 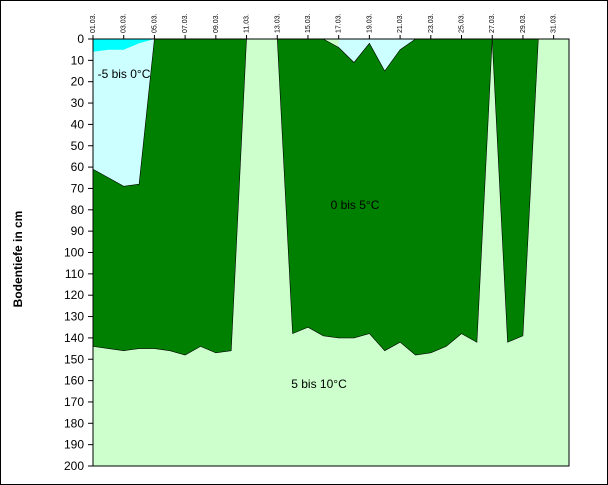 I want to click on x-tick-label: 21.03., so click(x=400, y=23).